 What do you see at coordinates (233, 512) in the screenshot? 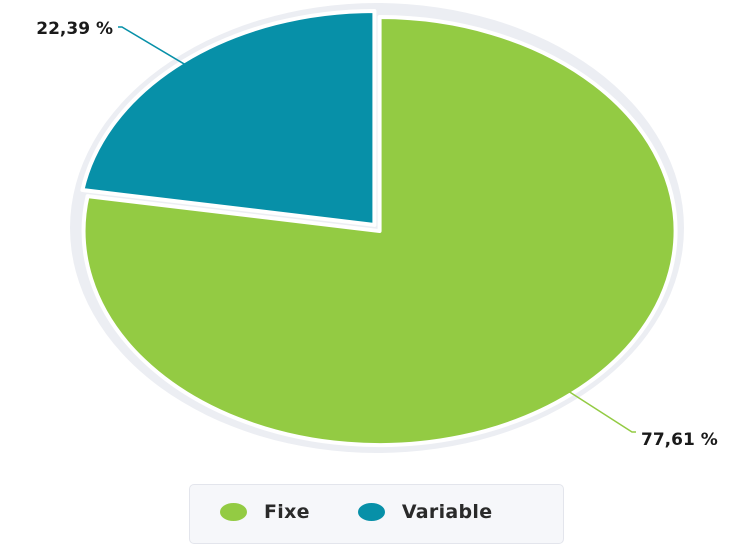
I see `legend-swatch-fixe` at bounding box center [233, 512].